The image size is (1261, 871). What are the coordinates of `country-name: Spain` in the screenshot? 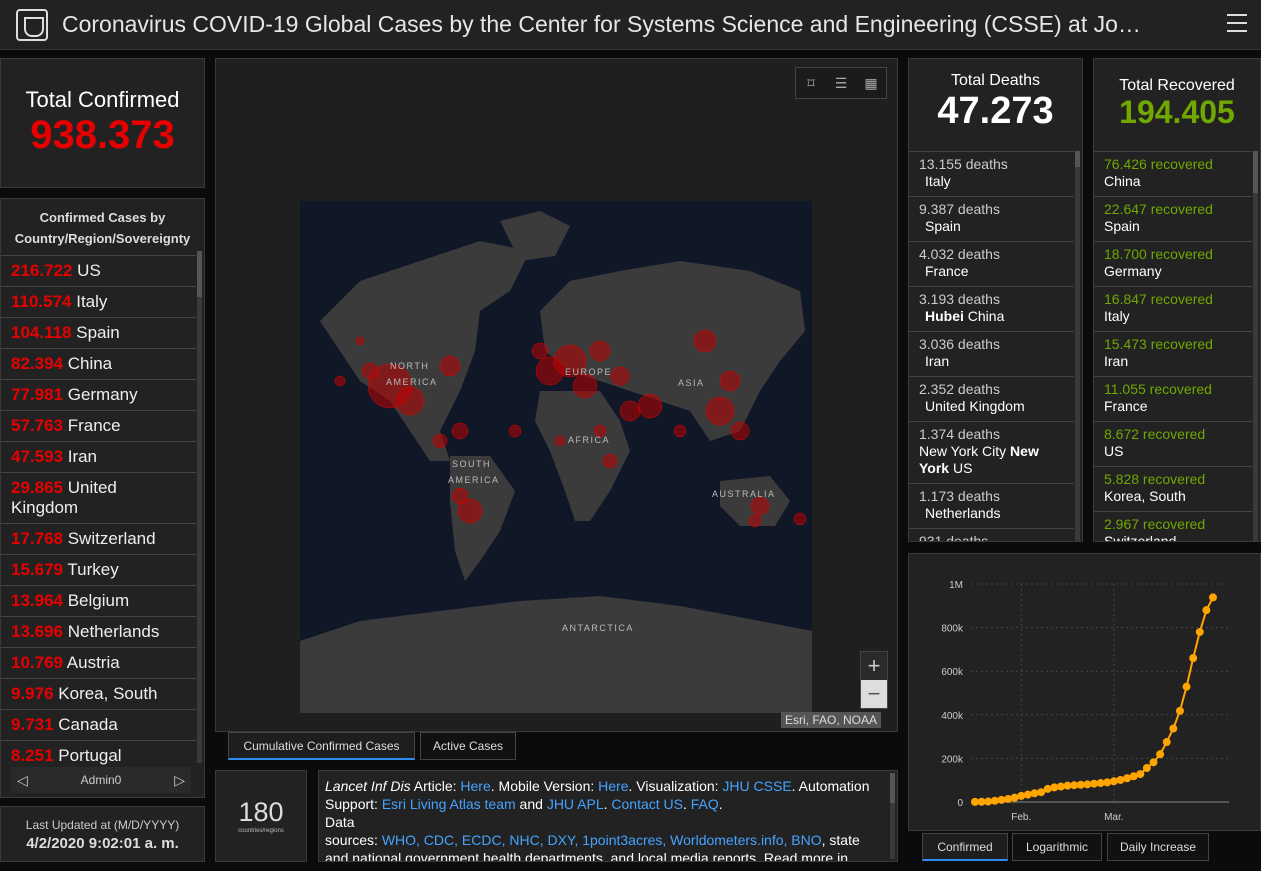 It's located at (95, 332).